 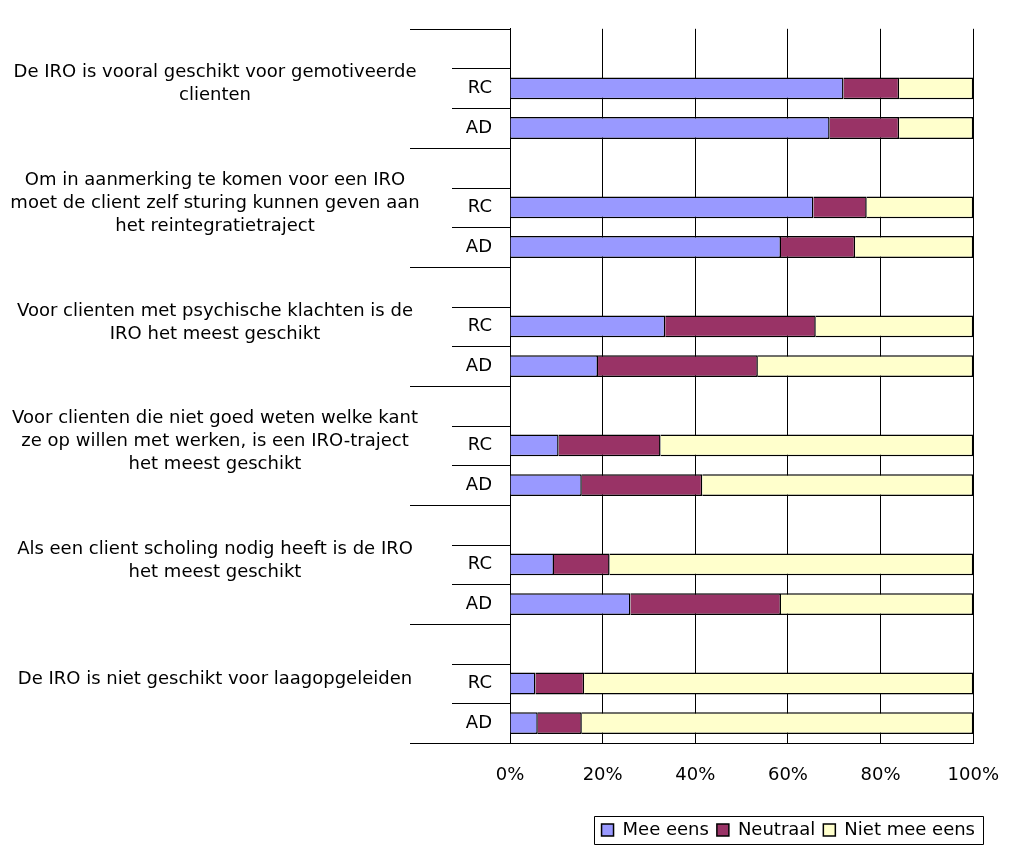 I want to click on legend-label: Mee eens, so click(x=665, y=828).